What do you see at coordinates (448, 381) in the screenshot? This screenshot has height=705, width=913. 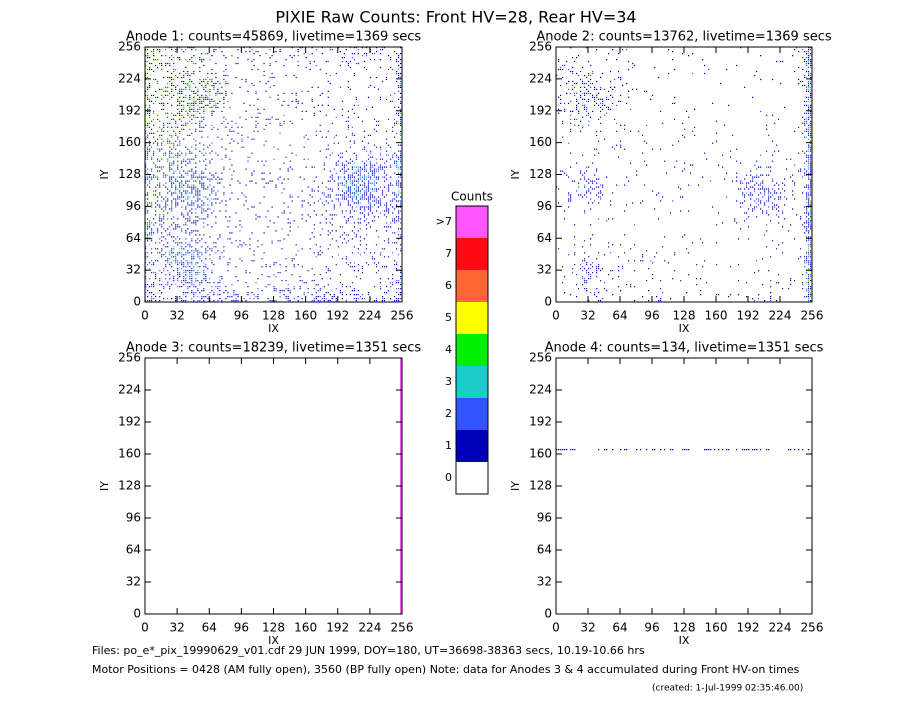 I see `colorbar-label: 3` at bounding box center [448, 381].